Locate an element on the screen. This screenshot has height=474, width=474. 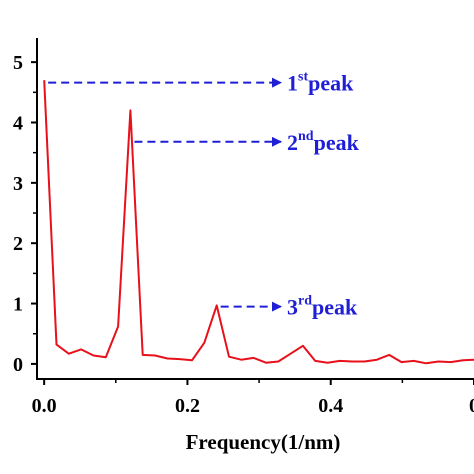
y-tick-label-4: 4 is located at coordinates (18, 123).